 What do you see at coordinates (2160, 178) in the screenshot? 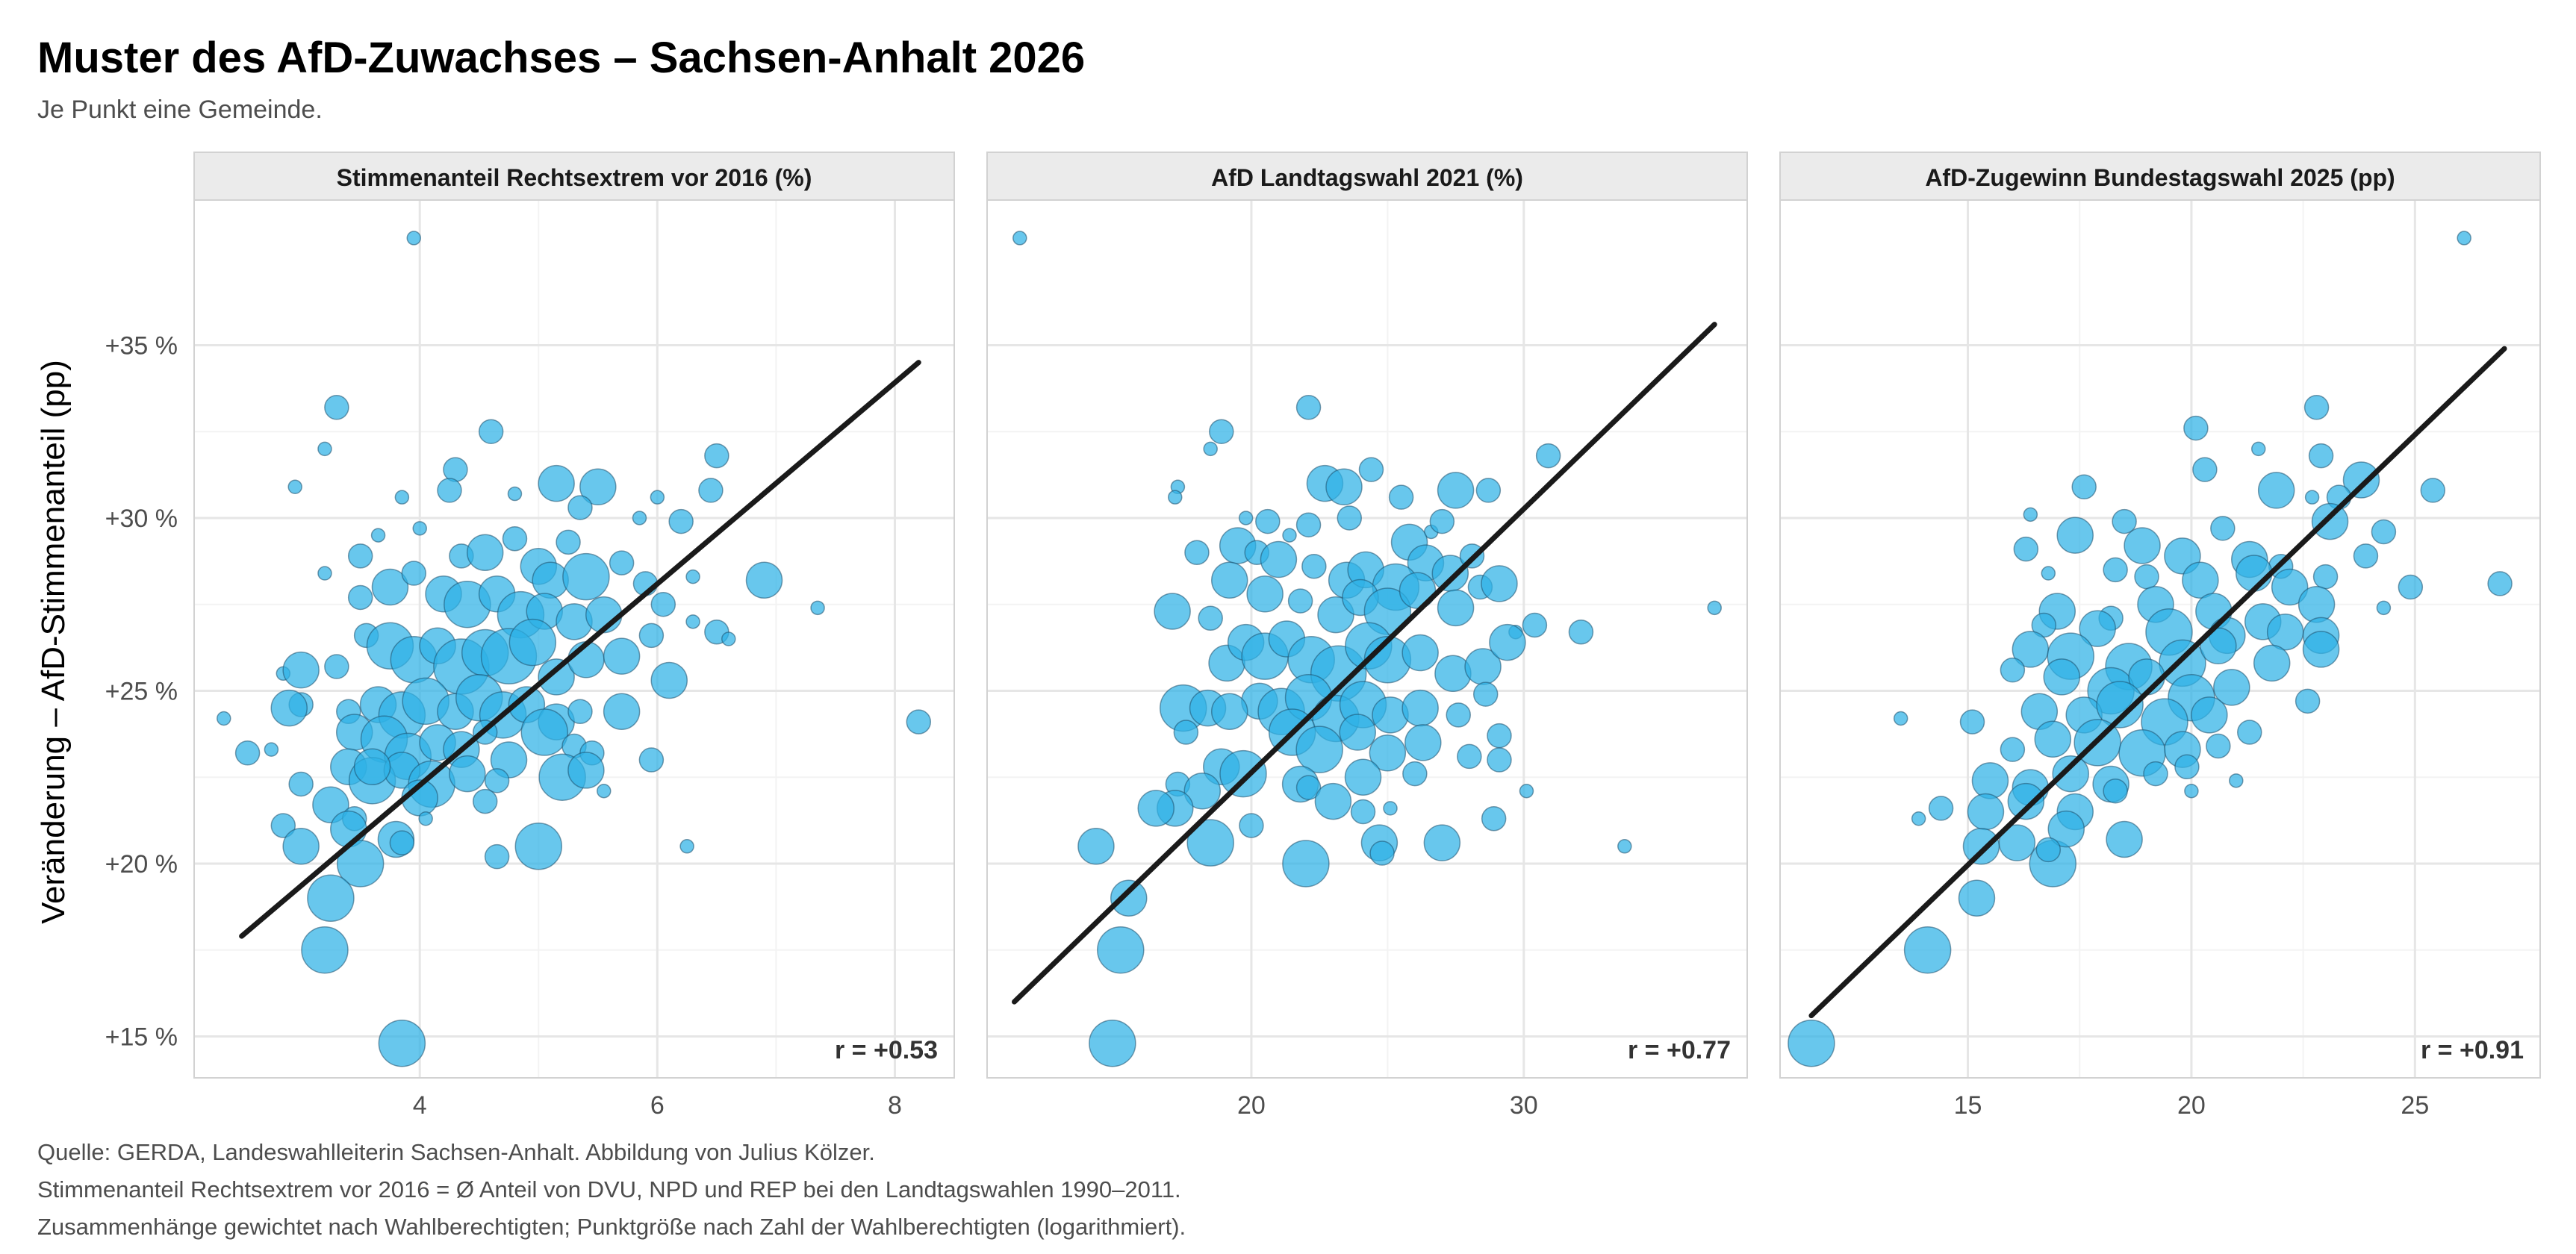
I see `facet-strip-label: AfD-Zugewinn Bundestagswahl 2025 (pp)` at bounding box center [2160, 178].